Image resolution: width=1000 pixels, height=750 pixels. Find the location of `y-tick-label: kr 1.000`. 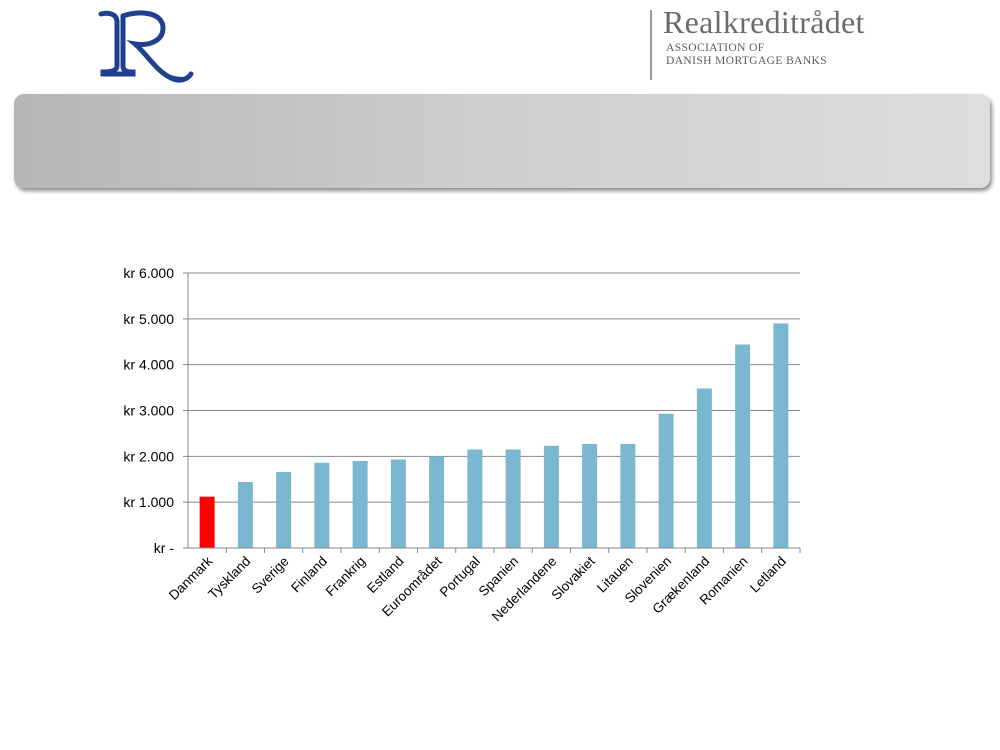

y-tick-label: kr 1.000 is located at coordinates (148, 502).